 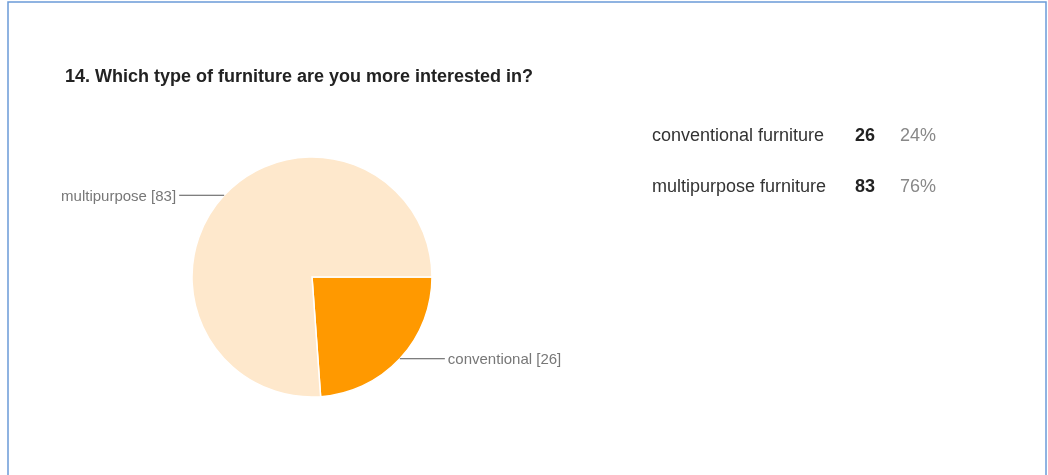 I want to click on slice-label: multipurpose [83], so click(x=119, y=195).